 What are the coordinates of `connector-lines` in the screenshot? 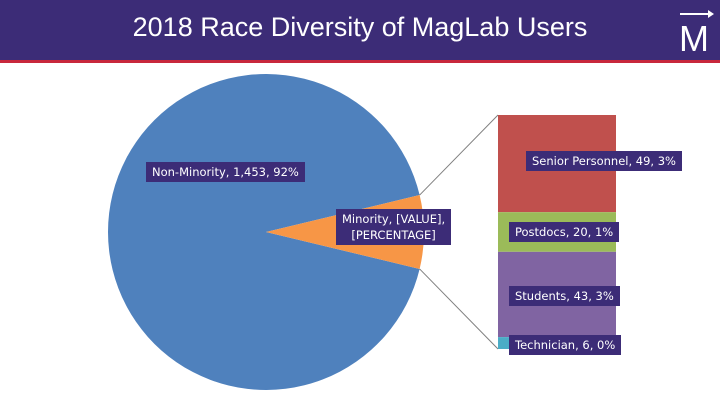 It's located at (459, 232).